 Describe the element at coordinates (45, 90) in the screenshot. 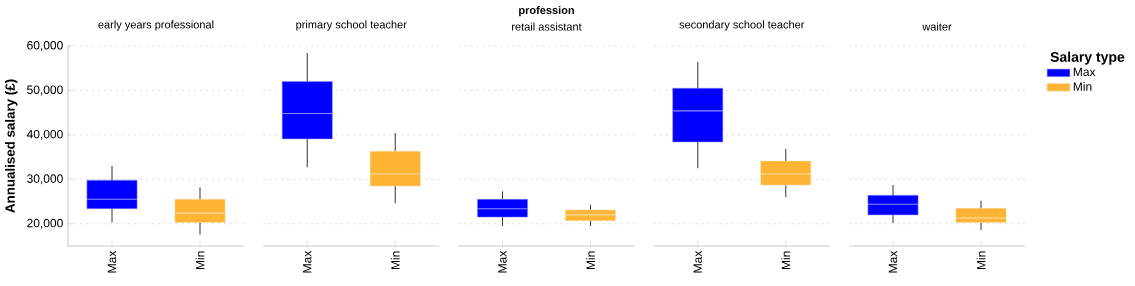

I see `y-tick-label: 50,000` at that location.